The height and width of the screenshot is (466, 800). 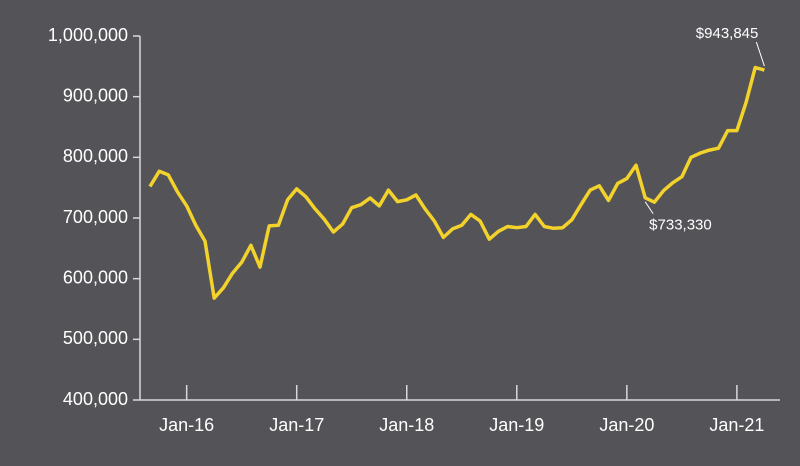 I want to click on y-tick-label: 700,000, so click(x=95, y=217).